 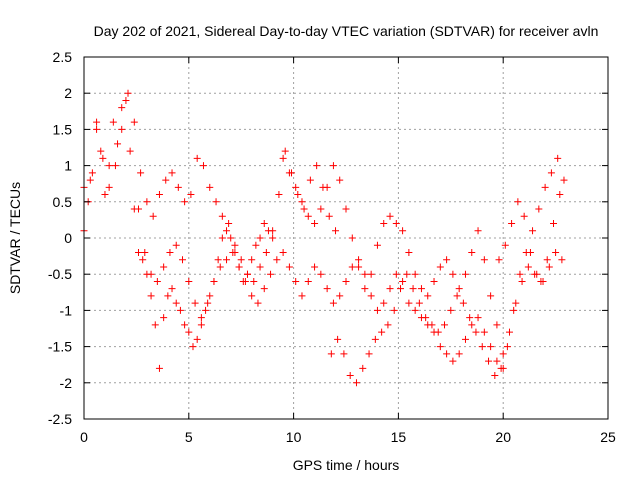 I want to click on series-s6, so click(x=530, y=241).